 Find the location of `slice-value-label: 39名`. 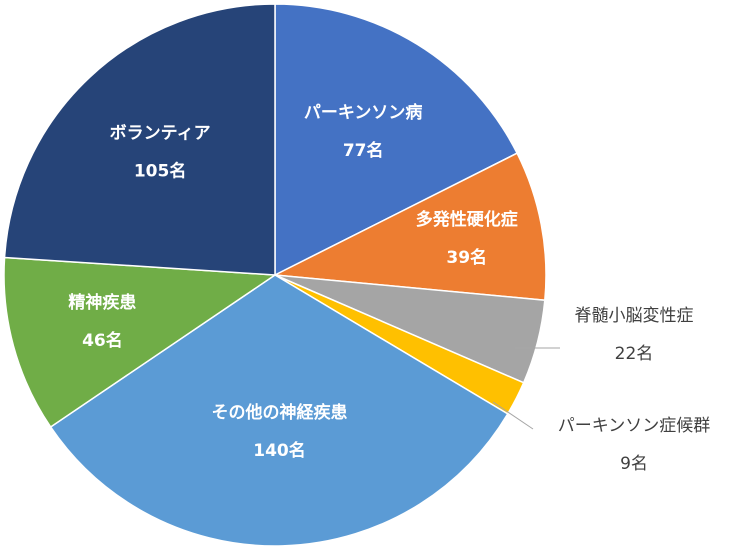

slice-value-label: 39名 is located at coordinates (466, 257).